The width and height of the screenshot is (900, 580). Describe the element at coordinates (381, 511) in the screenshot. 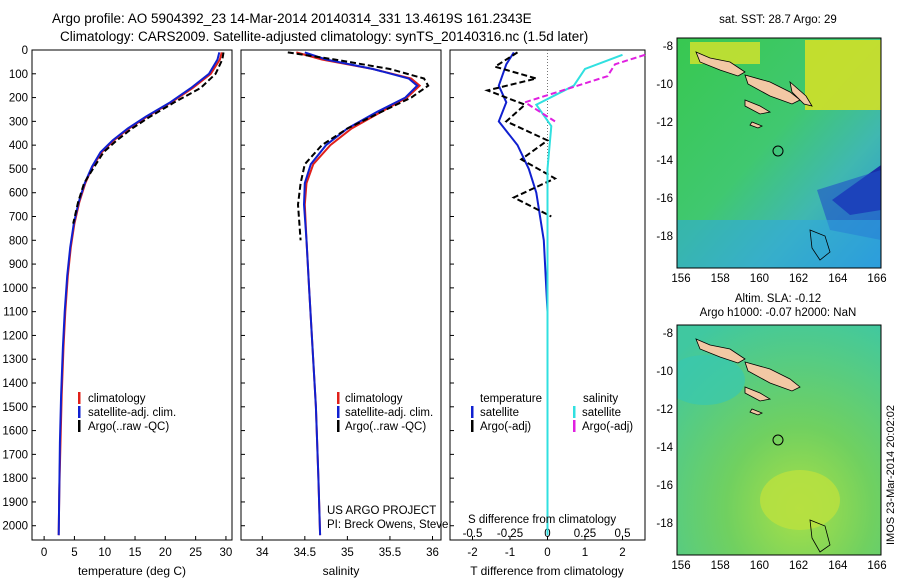

I see `project-label: US ARGO PROJECT` at that location.